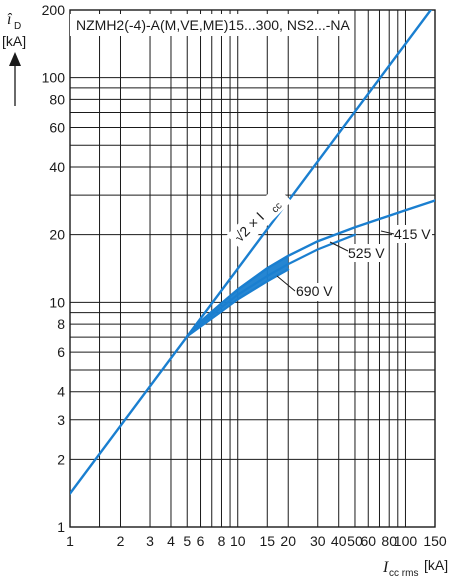 This screenshot has height=580, width=455. I want to click on x-tick-label: 3, so click(150, 541).